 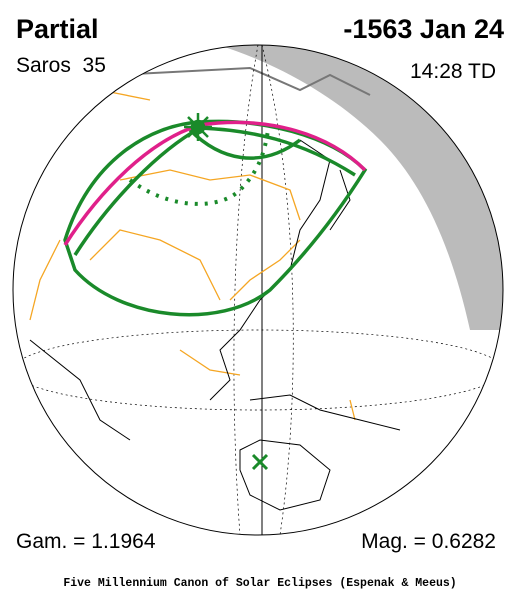 I want to click on sub-solar-marker, so click(x=260, y=462).